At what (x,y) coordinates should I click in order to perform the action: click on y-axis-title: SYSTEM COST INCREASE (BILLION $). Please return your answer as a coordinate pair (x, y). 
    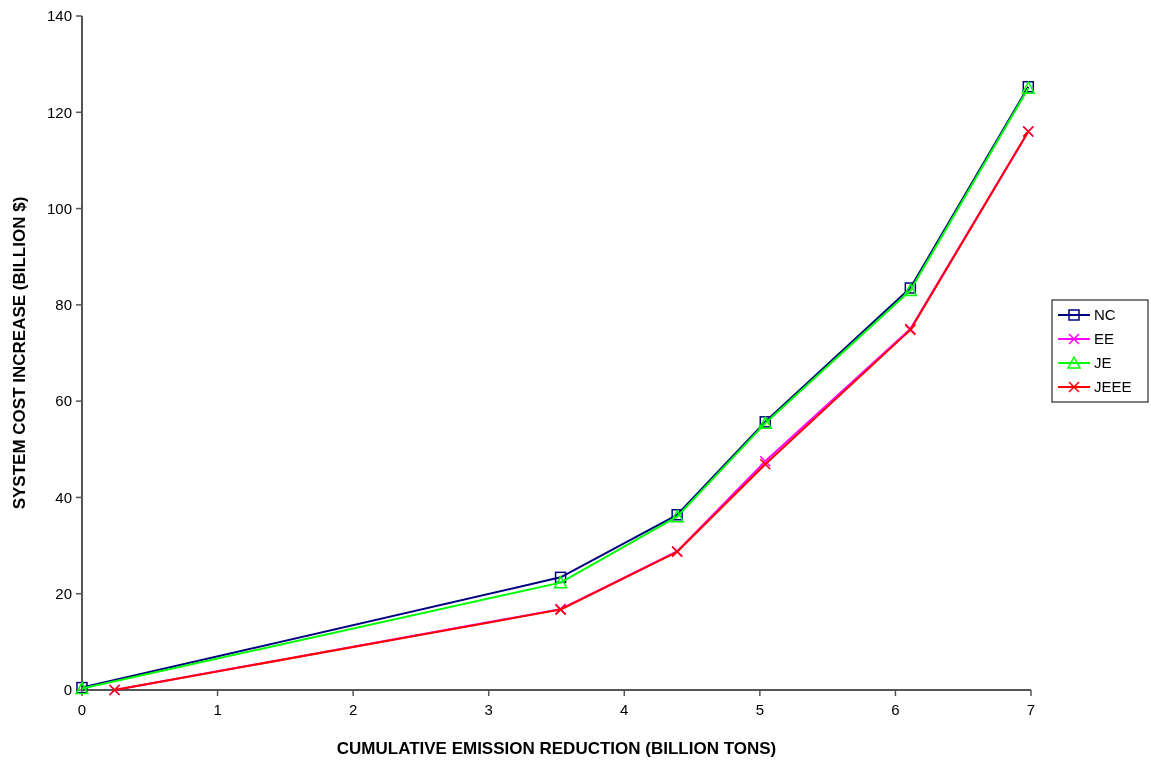
    Looking at the image, I should click on (19, 353).